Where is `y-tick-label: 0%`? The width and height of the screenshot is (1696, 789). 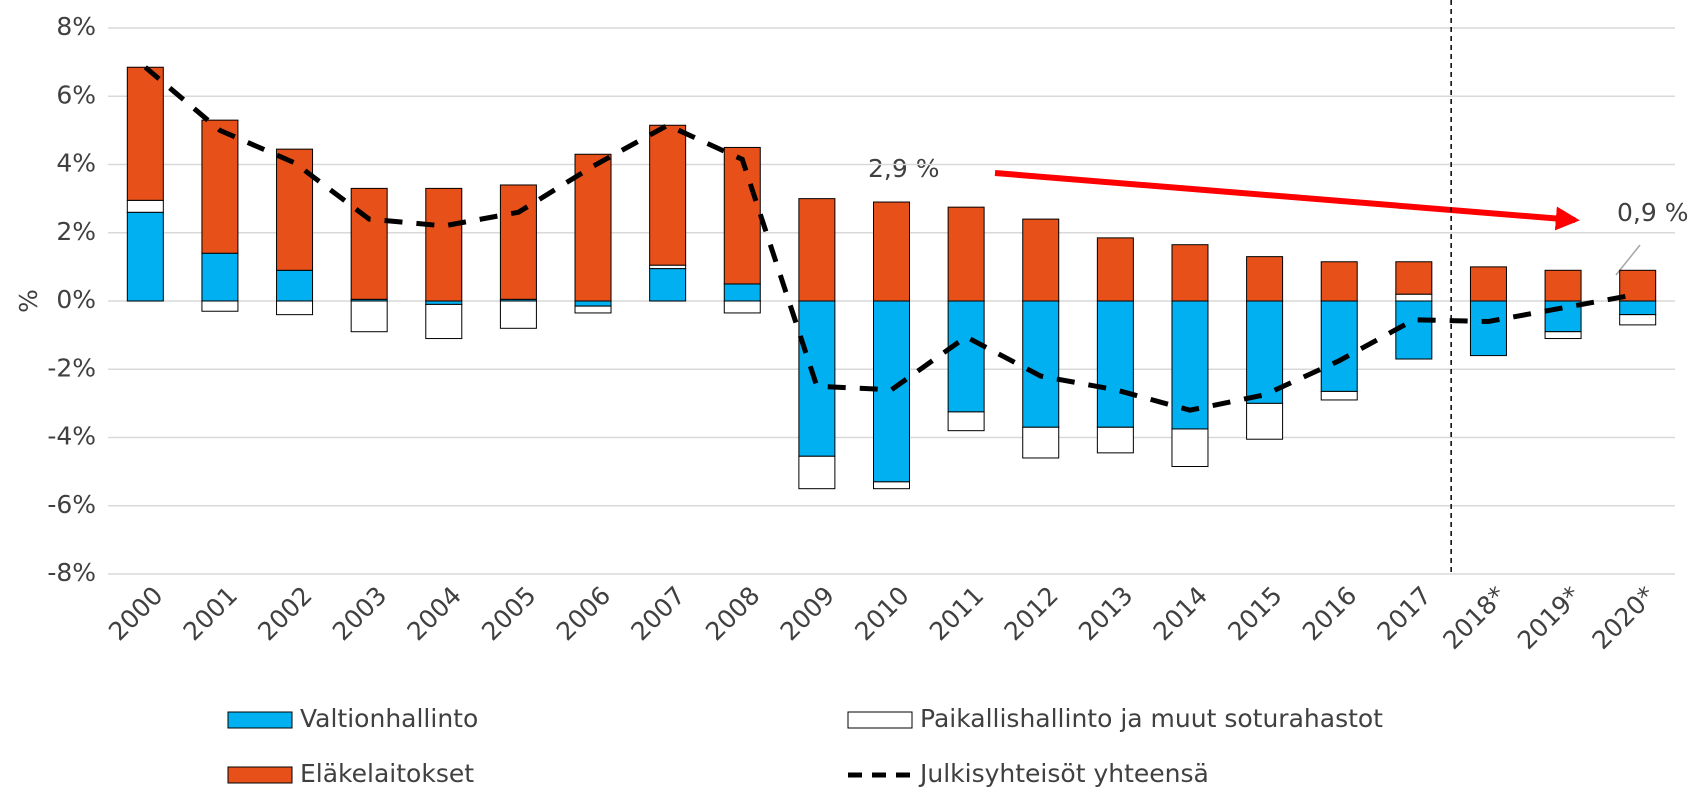 y-tick-label: 0% is located at coordinates (76, 299).